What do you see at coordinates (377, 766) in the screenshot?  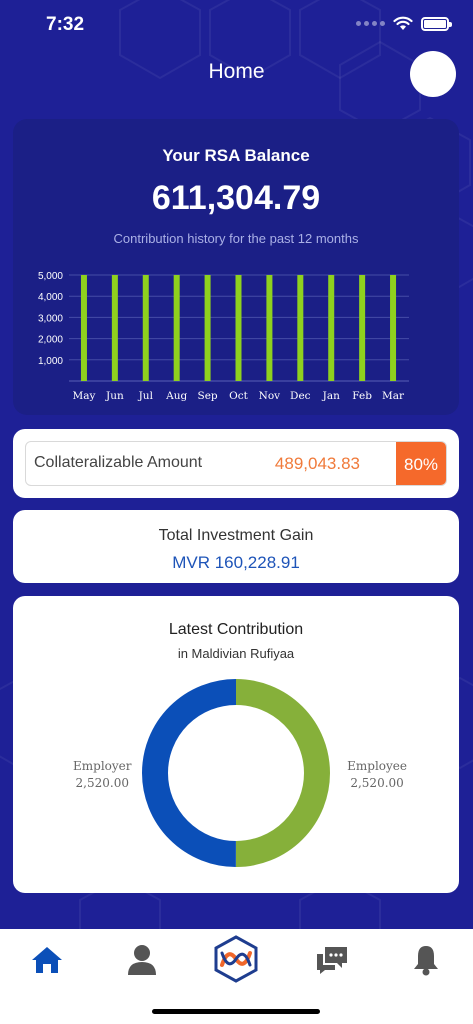 I see `employee-label: Employee` at bounding box center [377, 766].